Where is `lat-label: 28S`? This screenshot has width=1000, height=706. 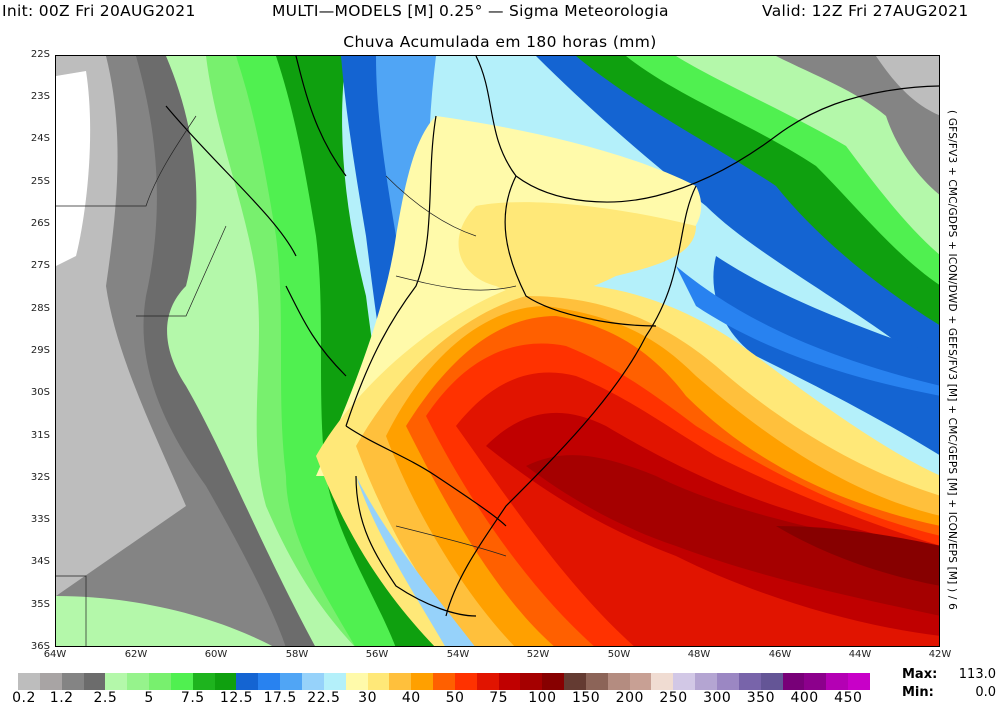 lat-label: 28S is located at coordinates (40, 308).